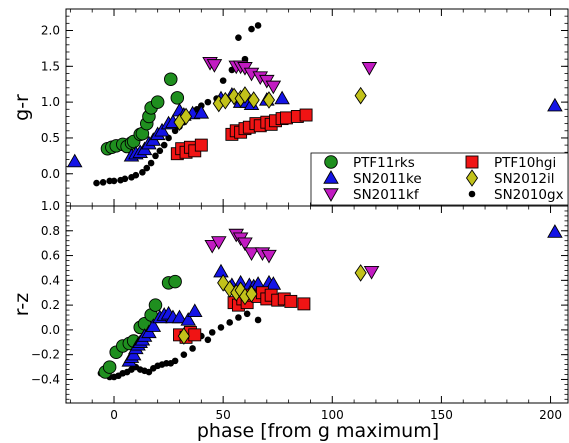 This screenshot has width=569, height=443. I want to click on legend-label-sn2011kf: SN2011kf, so click(386, 195).